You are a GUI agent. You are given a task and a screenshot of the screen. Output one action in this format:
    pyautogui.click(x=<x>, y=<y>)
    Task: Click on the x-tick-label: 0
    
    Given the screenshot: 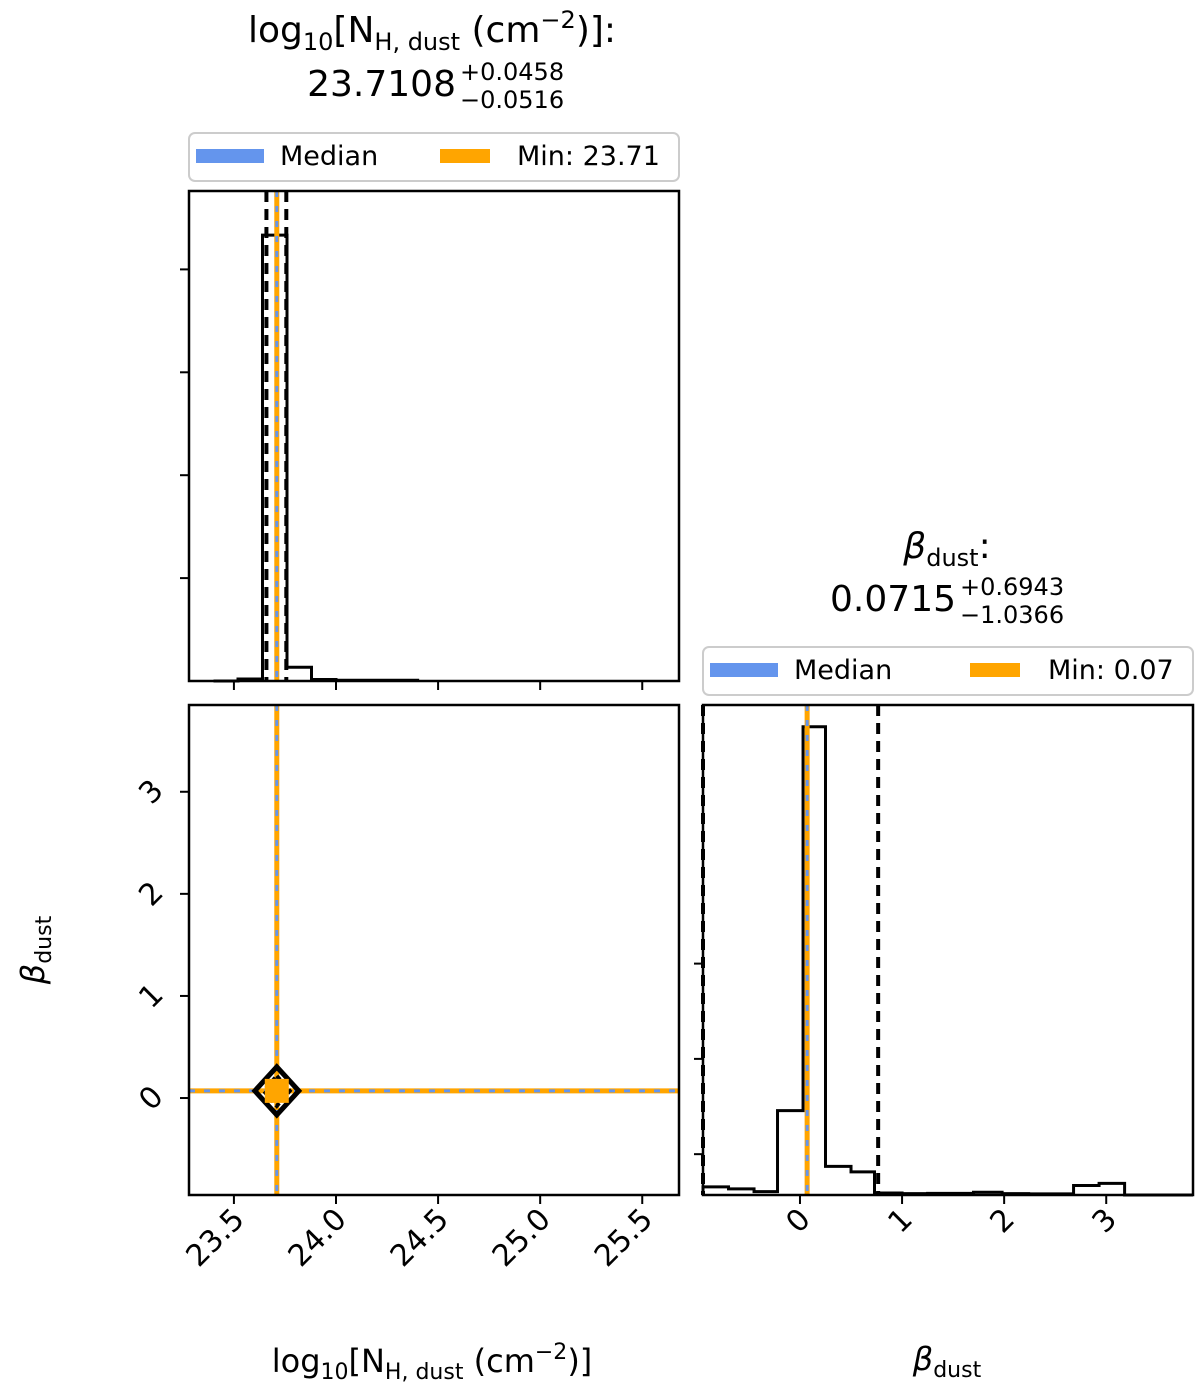 What is the action you would take?
    pyautogui.click(x=798, y=1221)
    